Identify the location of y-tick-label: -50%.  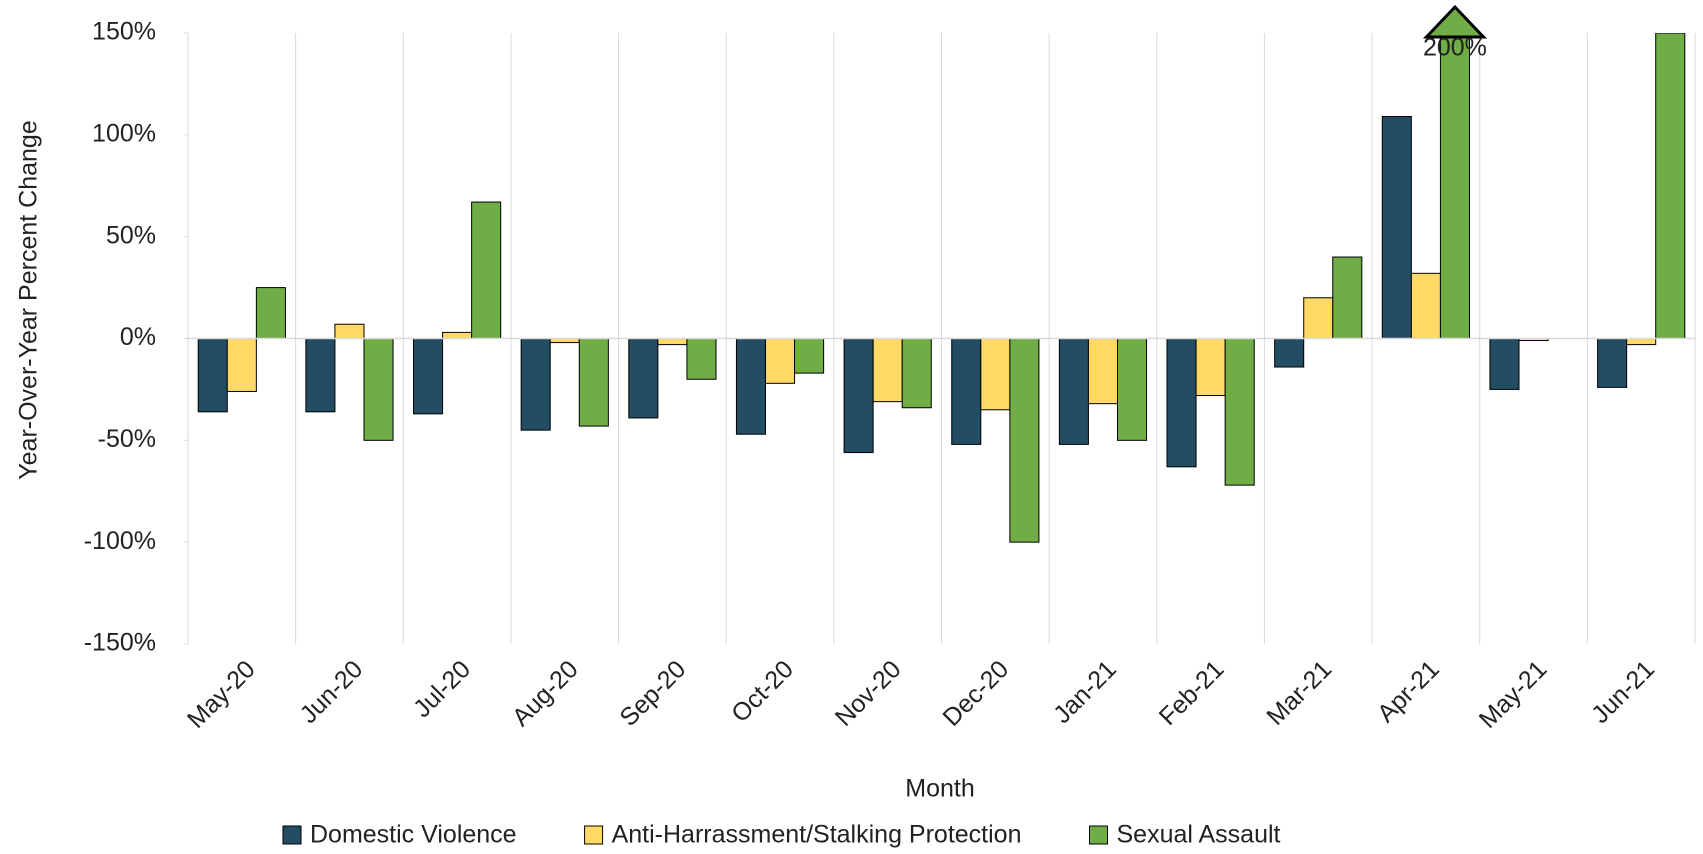
(127, 439).